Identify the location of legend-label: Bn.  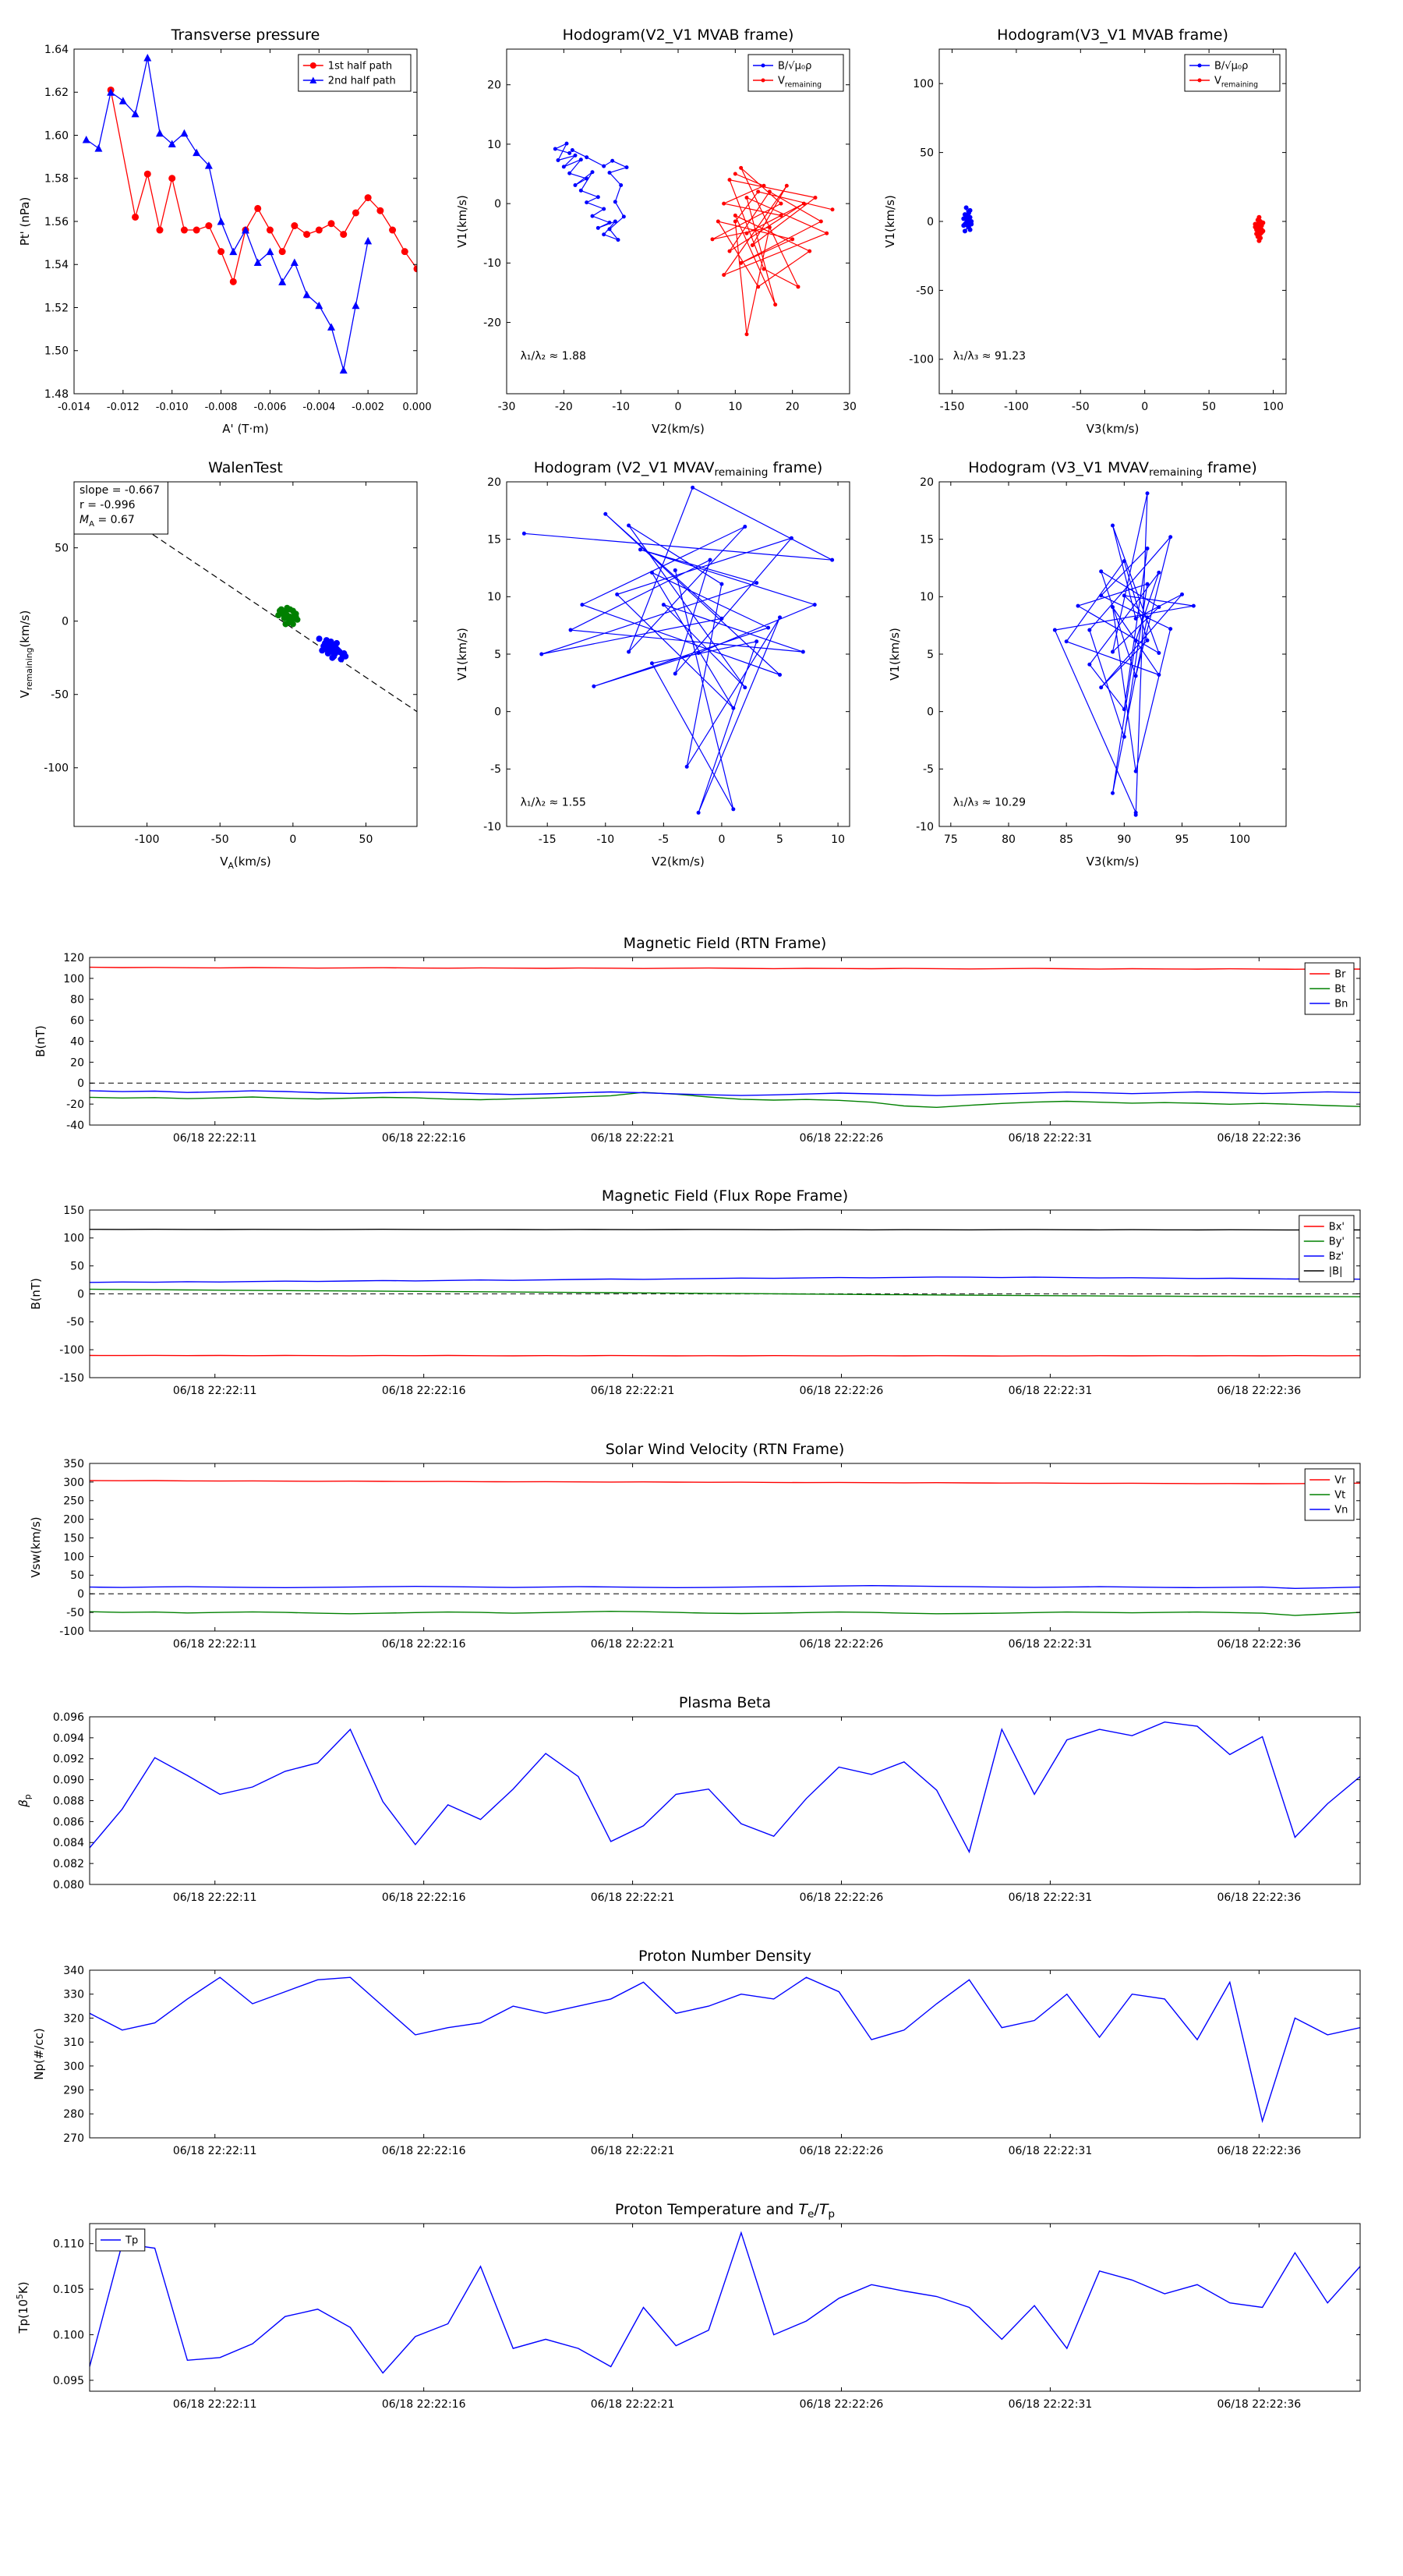
(1341, 1004).